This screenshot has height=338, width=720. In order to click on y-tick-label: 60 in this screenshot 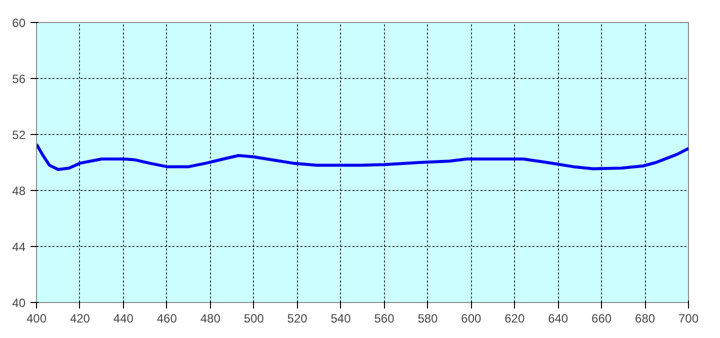, I will do `click(19, 23)`.